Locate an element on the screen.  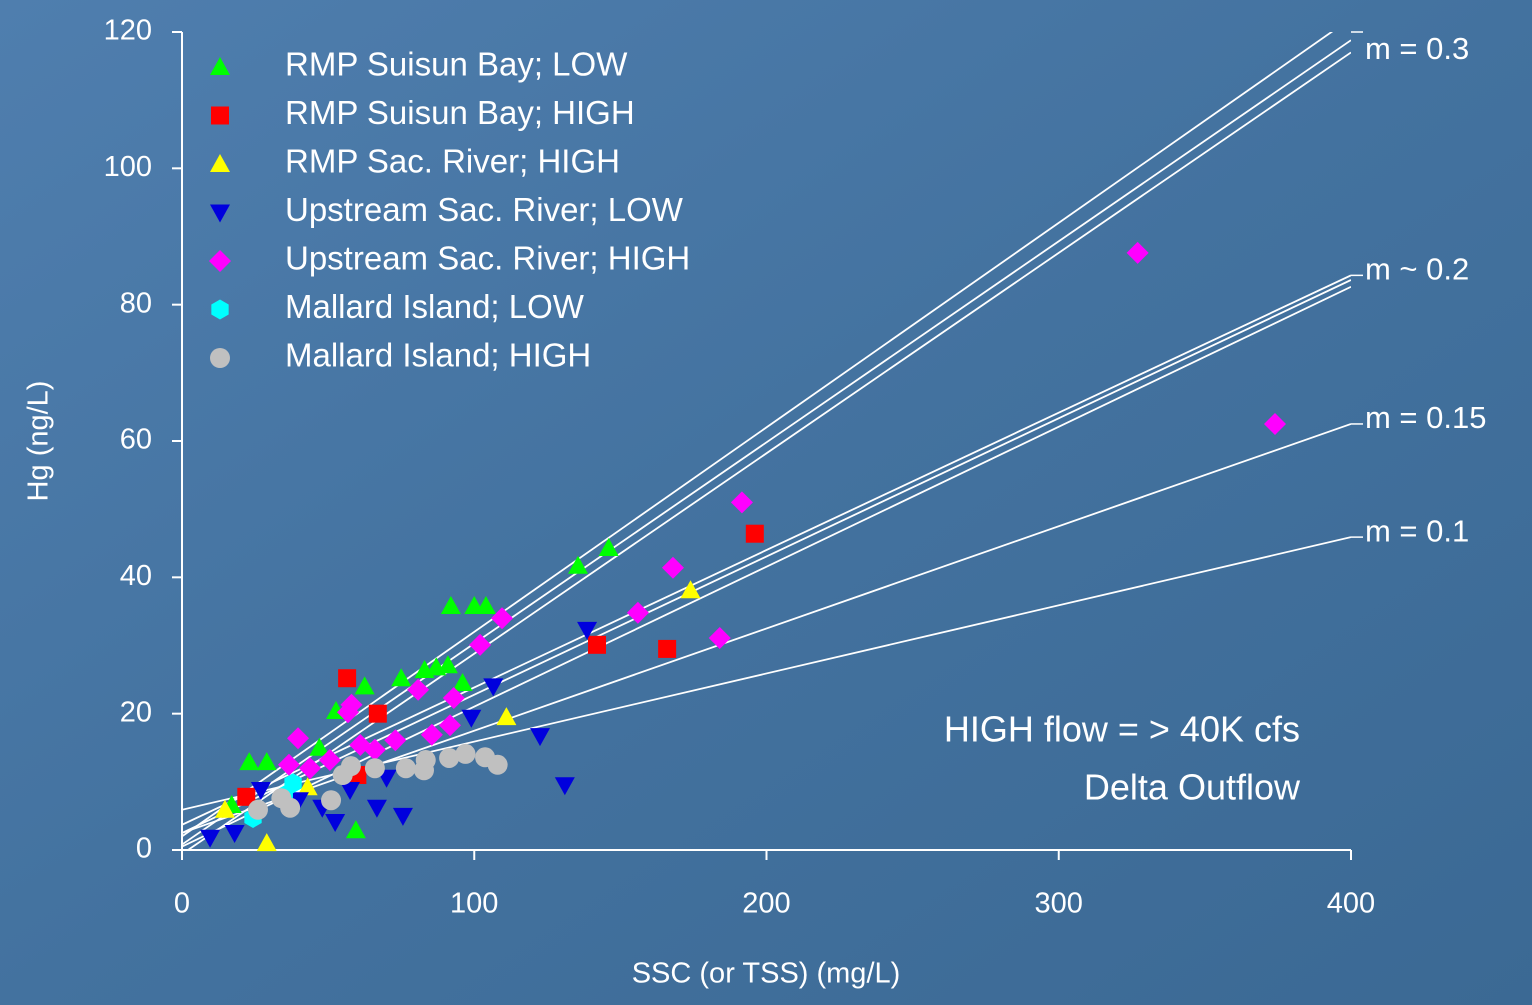
legend-label: Upstream Sac. River; HIGH is located at coordinates (487, 258).